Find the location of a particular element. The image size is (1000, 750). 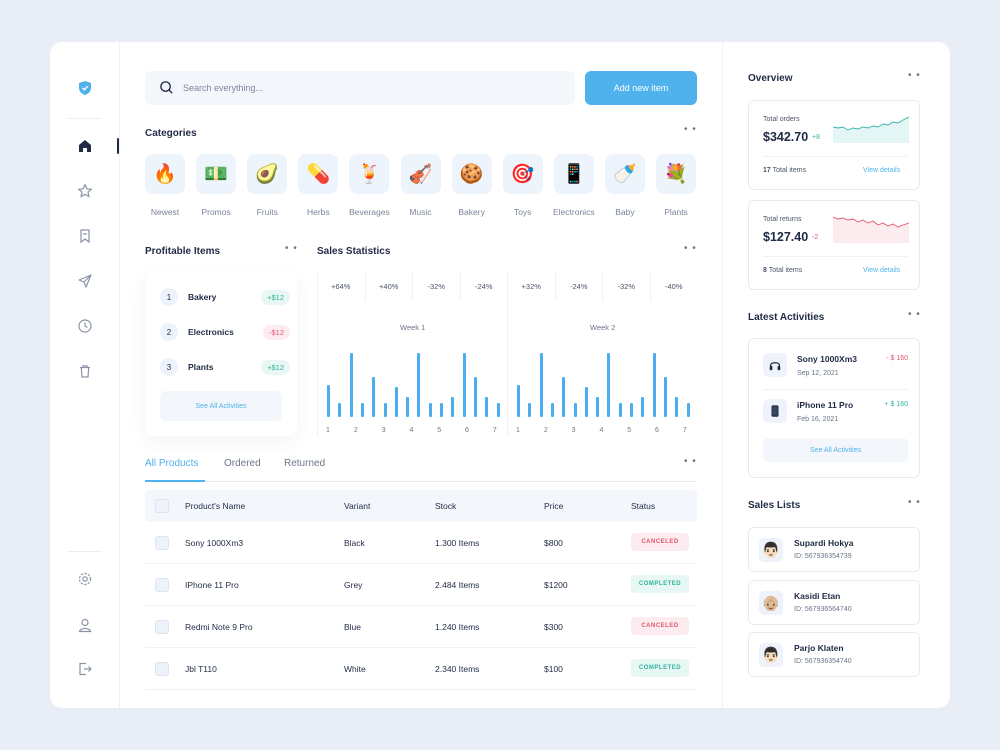

profitable-more-icon: • • is located at coordinates (291, 248).